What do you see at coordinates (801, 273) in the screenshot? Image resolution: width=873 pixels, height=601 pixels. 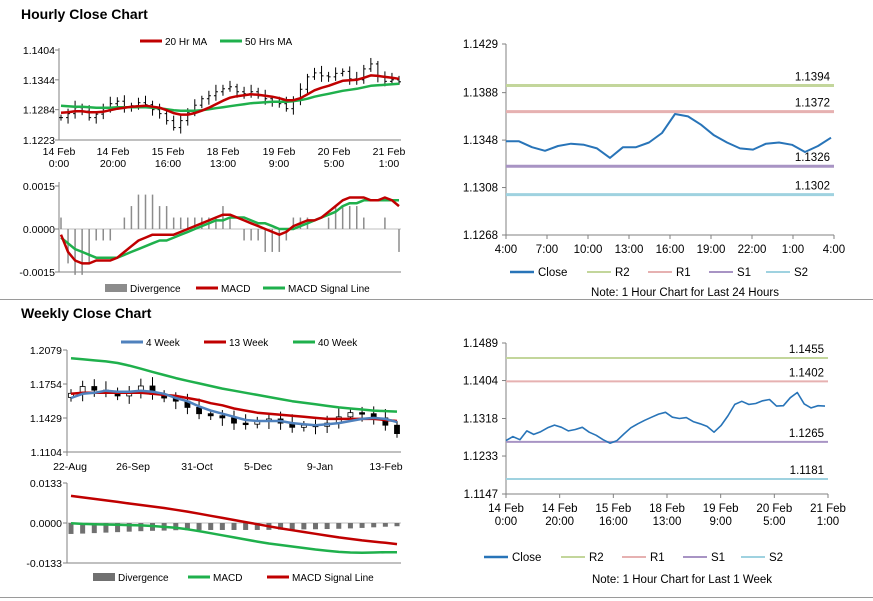 I see `legend-s2: S2` at bounding box center [801, 273].